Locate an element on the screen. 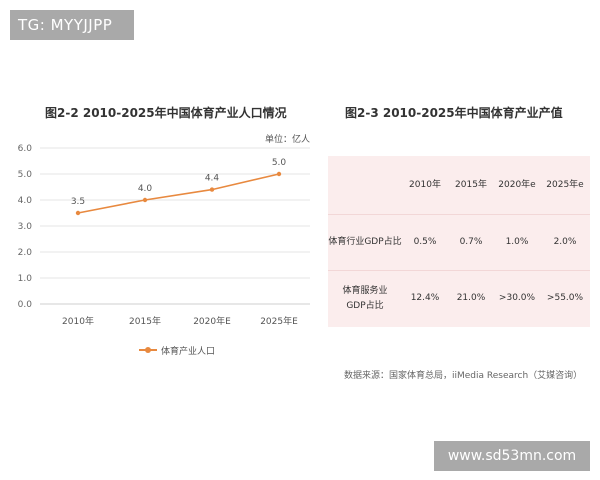  series-line-path is located at coordinates (178, 193).